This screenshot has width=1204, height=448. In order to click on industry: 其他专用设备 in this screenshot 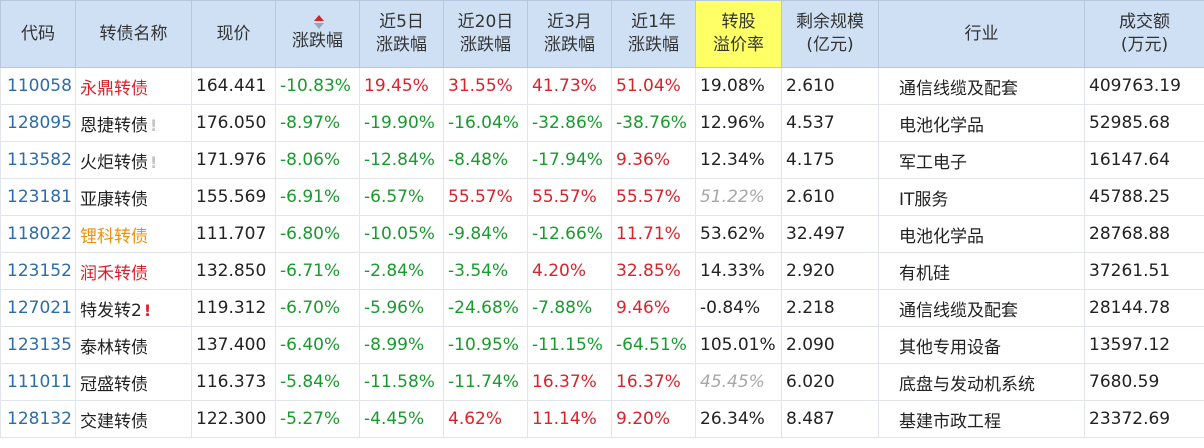, I will do `click(981, 345)`.